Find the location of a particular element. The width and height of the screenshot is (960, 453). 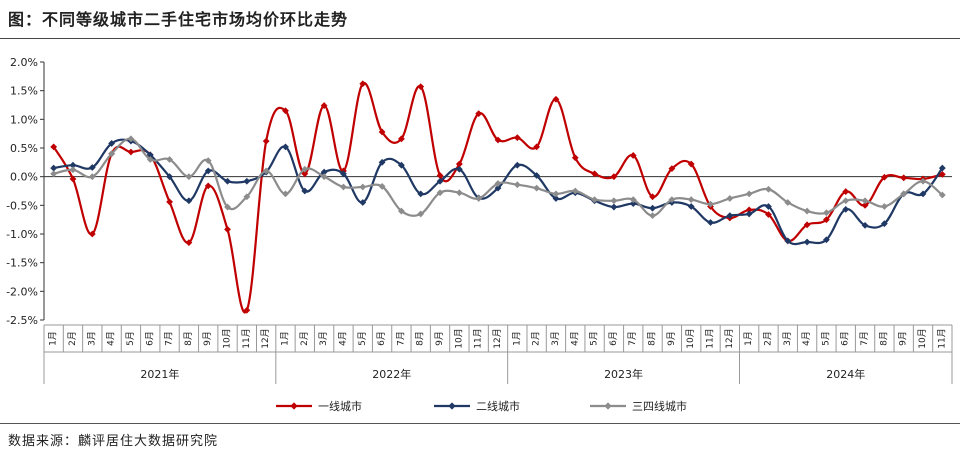

y-tick-label: 1.0% is located at coordinates (24, 119).